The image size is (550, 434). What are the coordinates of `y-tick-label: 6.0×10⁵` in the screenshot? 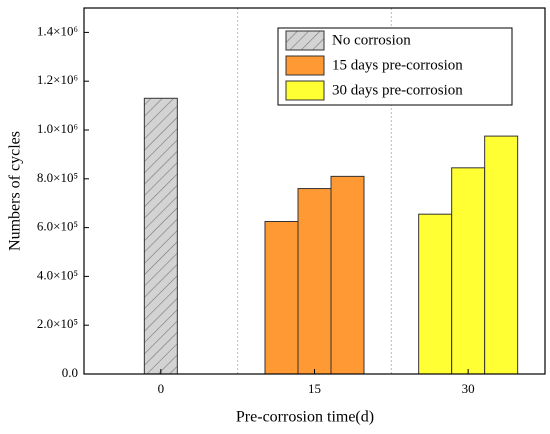 It's located at (57, 226).